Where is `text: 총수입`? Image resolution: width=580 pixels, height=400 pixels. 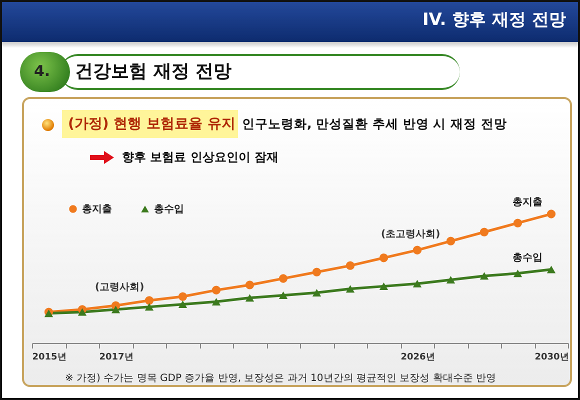 text: 총수입 is located at coordinates (527, 258).